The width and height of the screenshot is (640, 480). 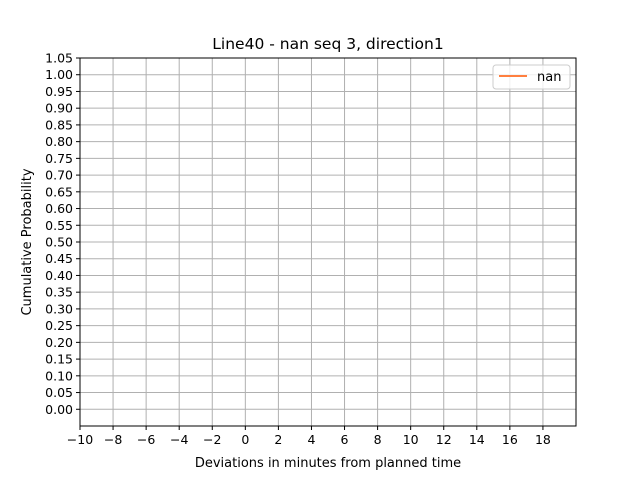 I want to click on legend-box, so click(x=531, y=77).